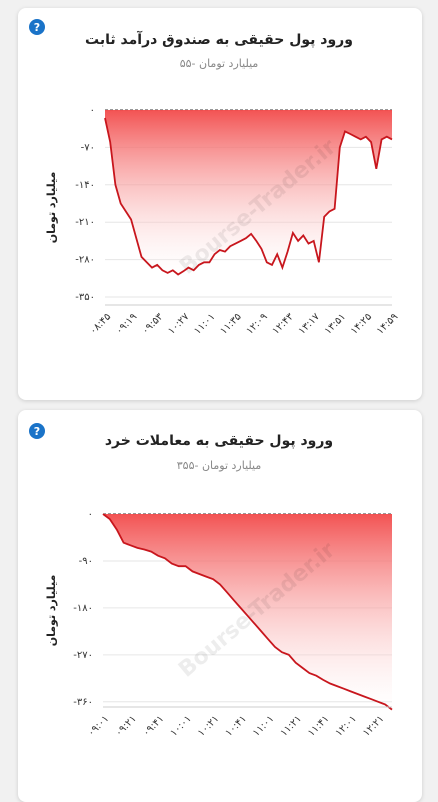 This screenshot has width=438, height=802. Describe the element at coordinates (85, 185) in the screenshot. I see `y-tick-label: -۱۴۰` at that location.